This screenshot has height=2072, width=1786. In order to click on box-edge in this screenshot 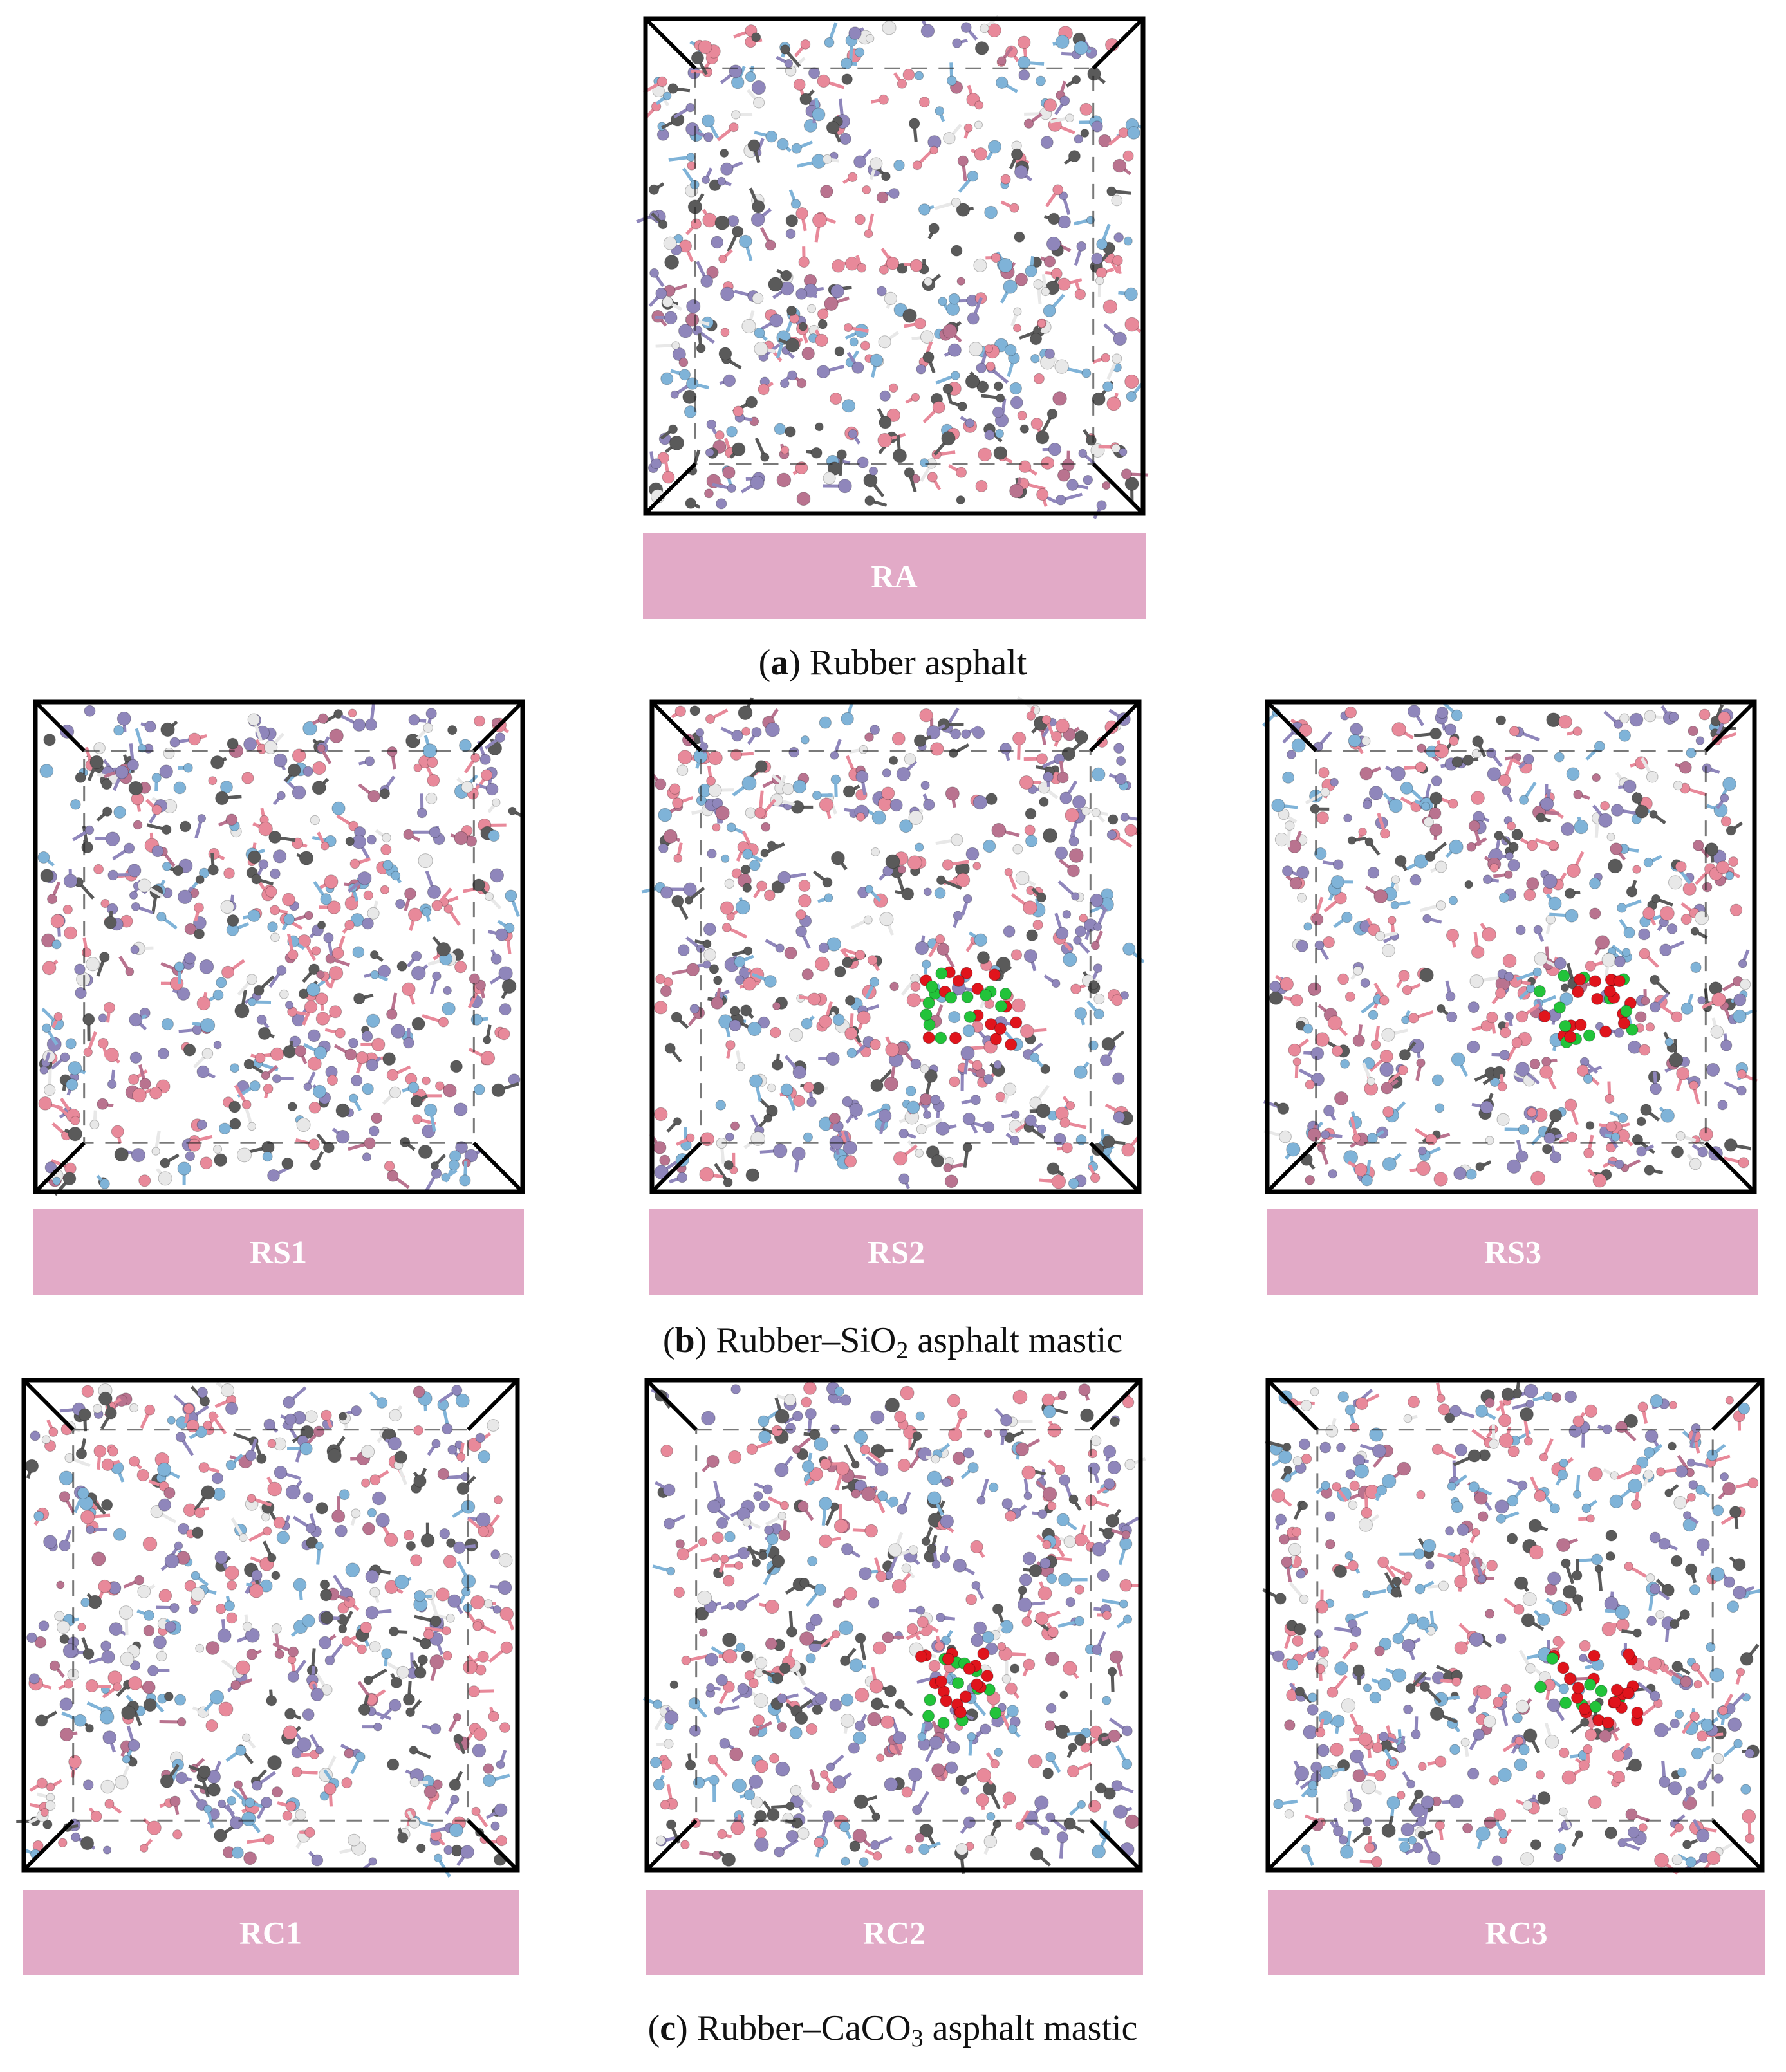, I will do `click(60, 726)`.